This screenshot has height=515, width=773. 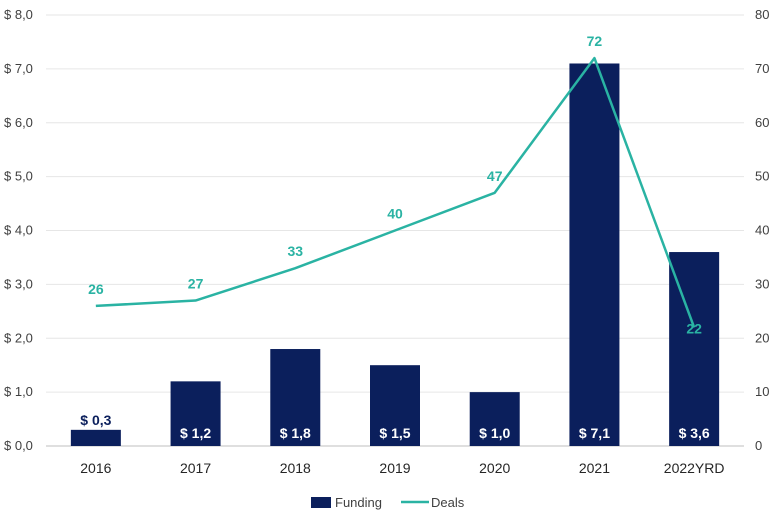 What do you see at coordinates (394, 433) in the screenshot?
I see `funding-data-label: $ 1,5` at bounding box center [394, 433].